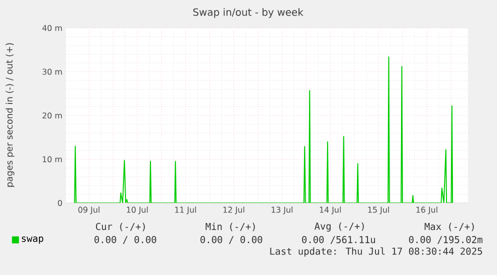 Image resolution: width=497 pixels, height=275 pixels. Describe the element at coordinates (10, 115) in the screenshot. I see `y-axis-title: pages per second in (-) / out (+)` at that location.